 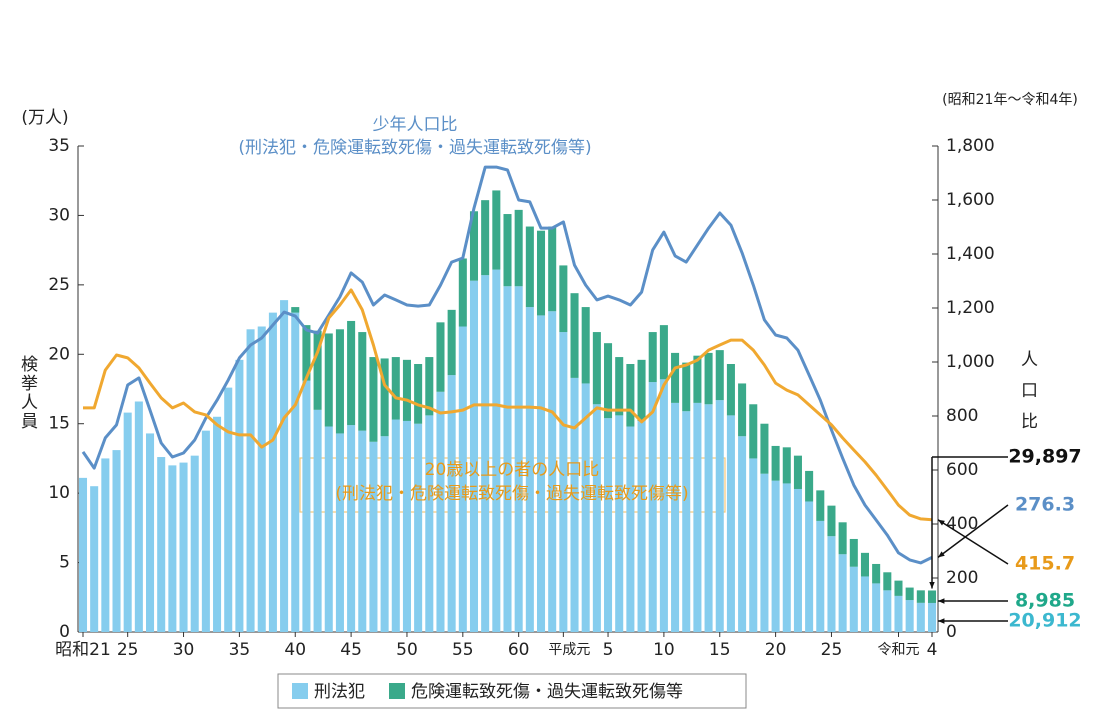 I want to click on arrow, so click(x=973, y=531).